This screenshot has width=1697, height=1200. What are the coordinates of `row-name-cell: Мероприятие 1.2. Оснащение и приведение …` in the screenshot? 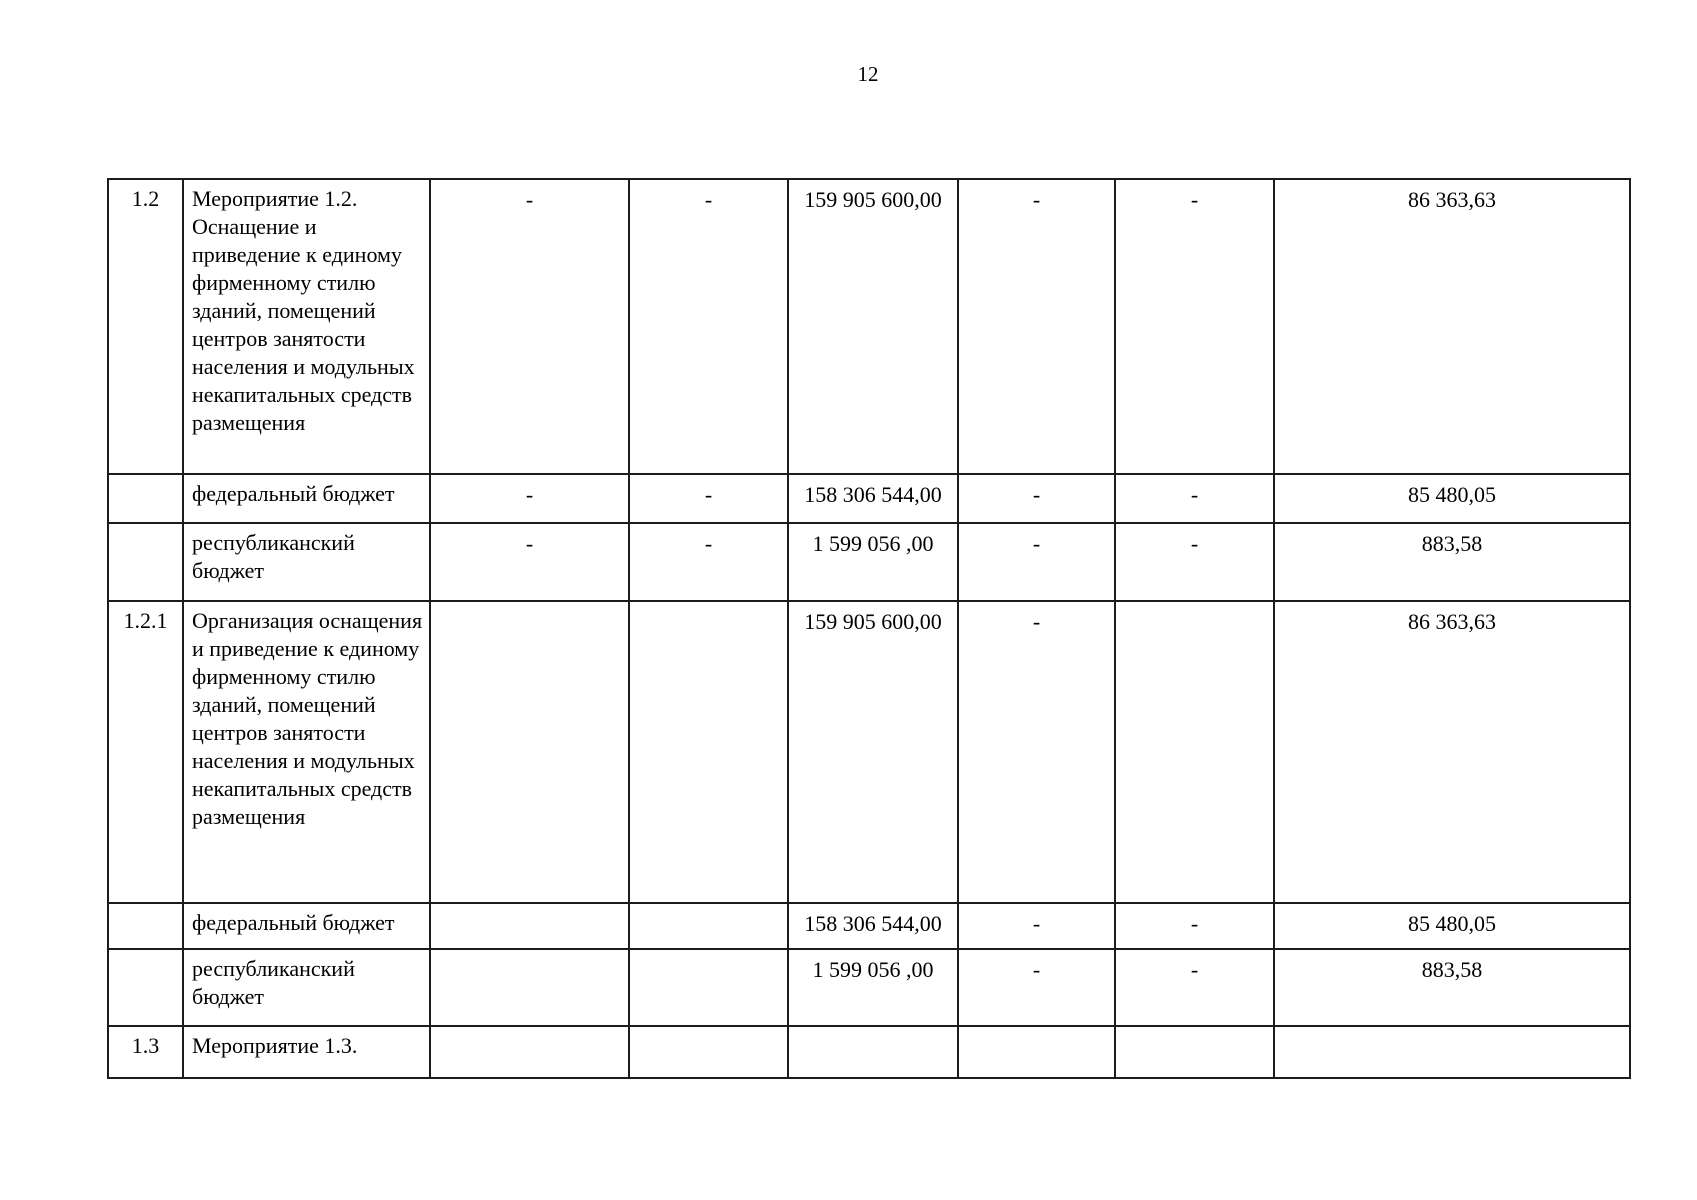 It's located at (306, 326).